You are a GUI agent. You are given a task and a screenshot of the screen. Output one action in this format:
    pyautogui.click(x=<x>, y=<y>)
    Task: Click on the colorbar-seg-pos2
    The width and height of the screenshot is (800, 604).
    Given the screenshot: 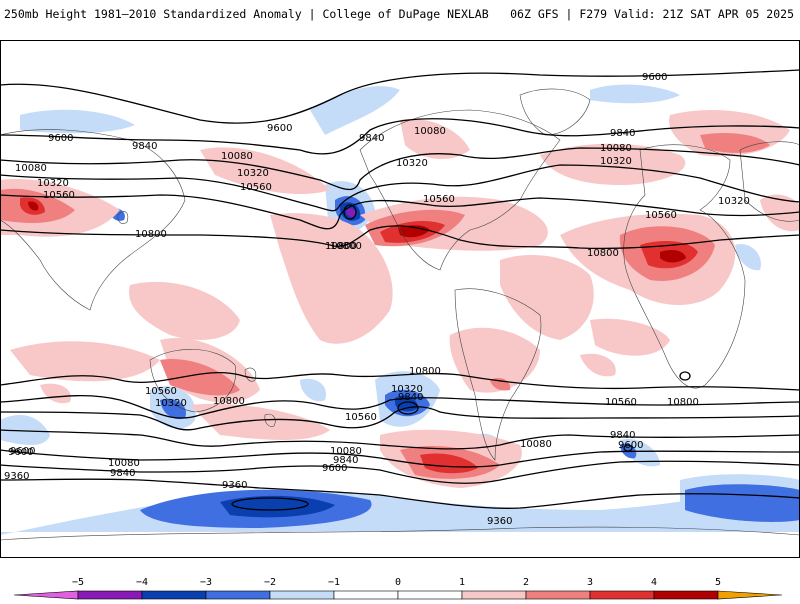 What is the action you would take?
    pyautogui.click(x=558, y=595)
    